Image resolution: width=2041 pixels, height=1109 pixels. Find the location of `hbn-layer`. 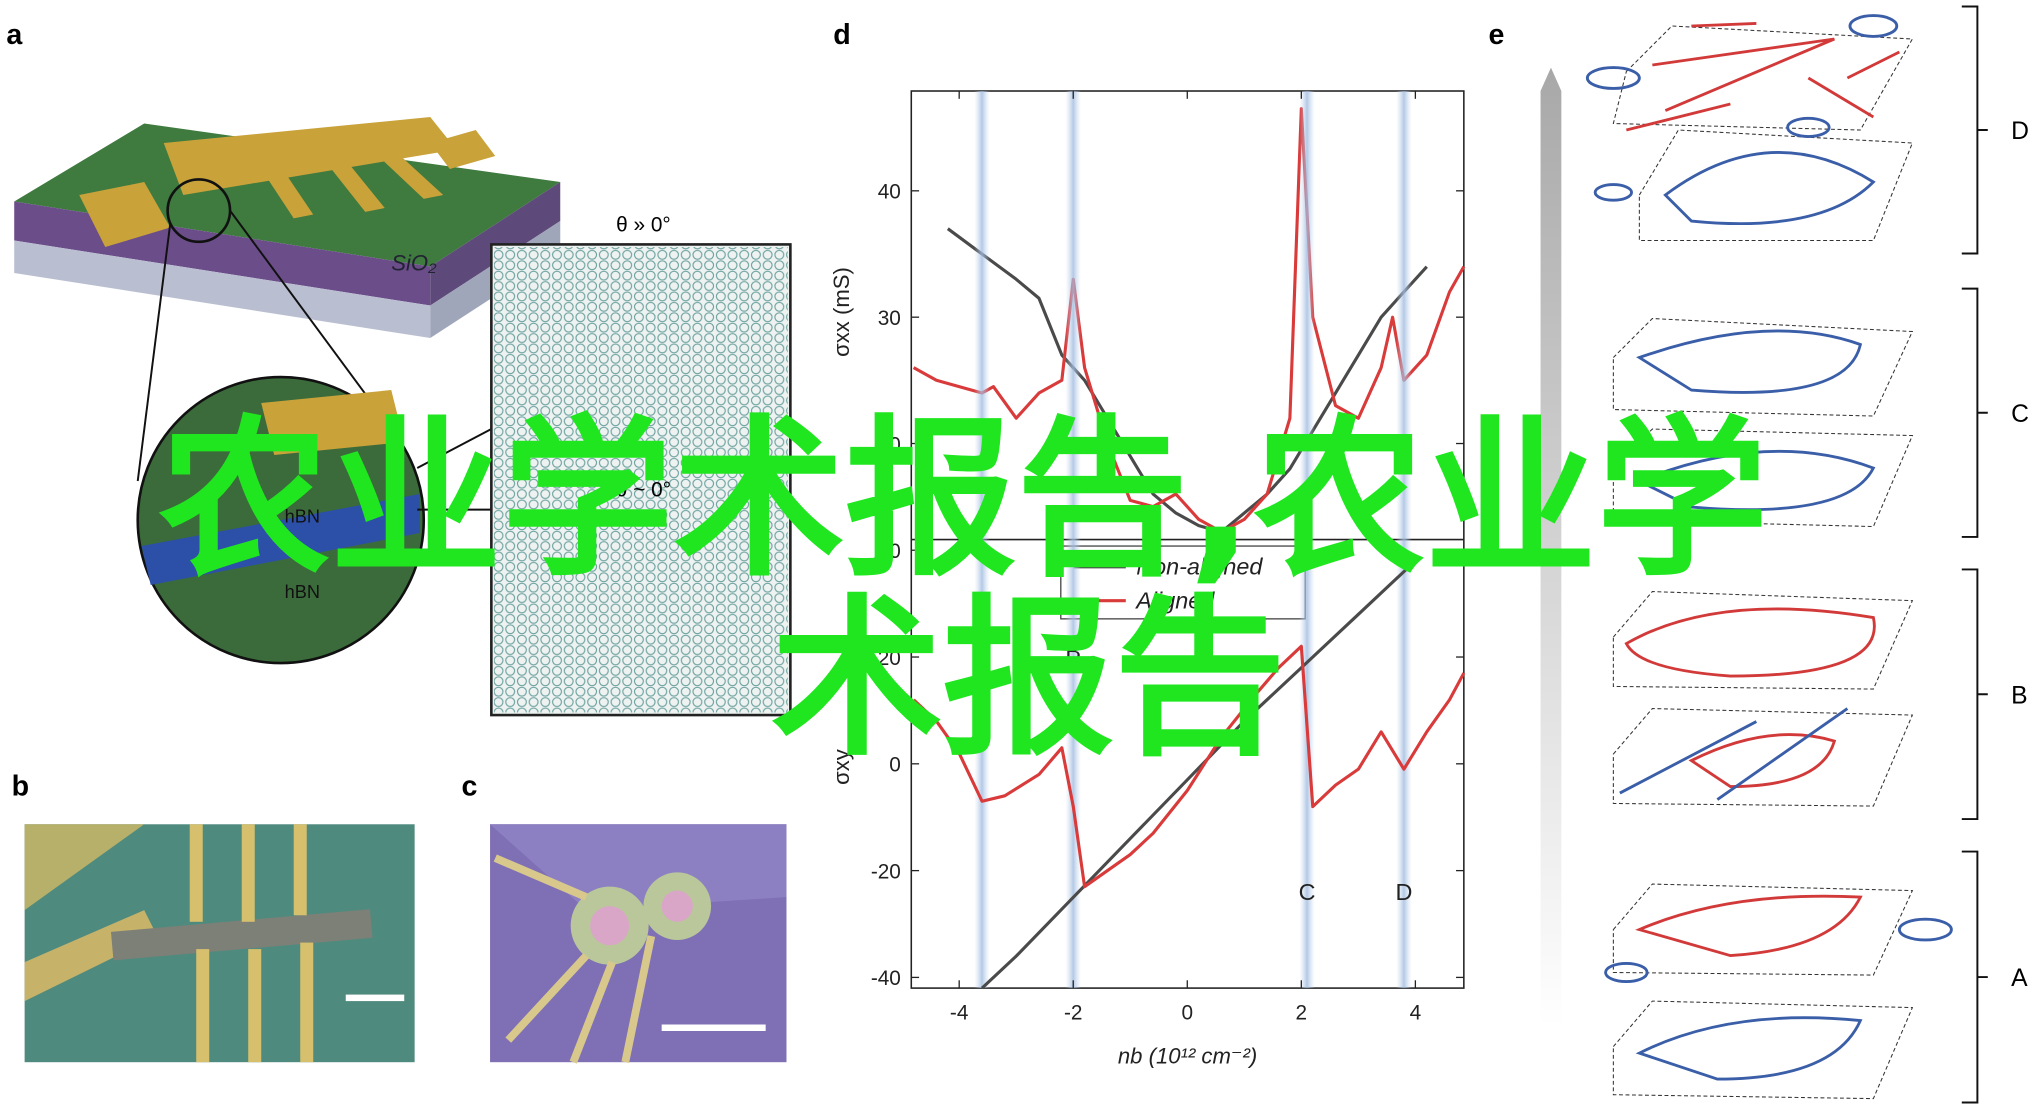

hbn-layer is located at coordinates (280, 540).